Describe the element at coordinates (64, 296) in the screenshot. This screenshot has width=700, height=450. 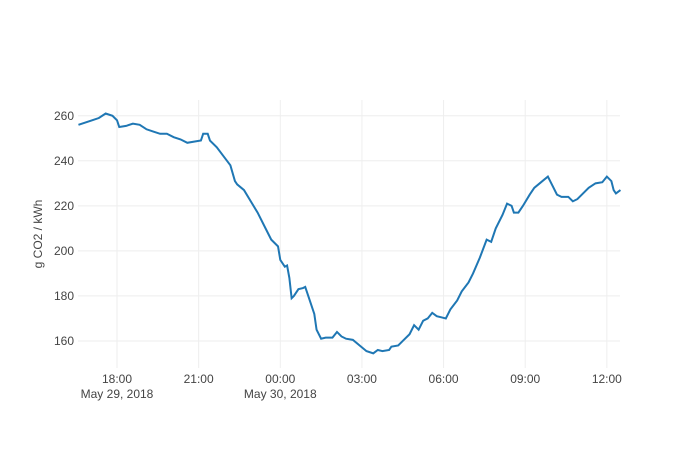
I see `y-tick-label: 180` at that location.